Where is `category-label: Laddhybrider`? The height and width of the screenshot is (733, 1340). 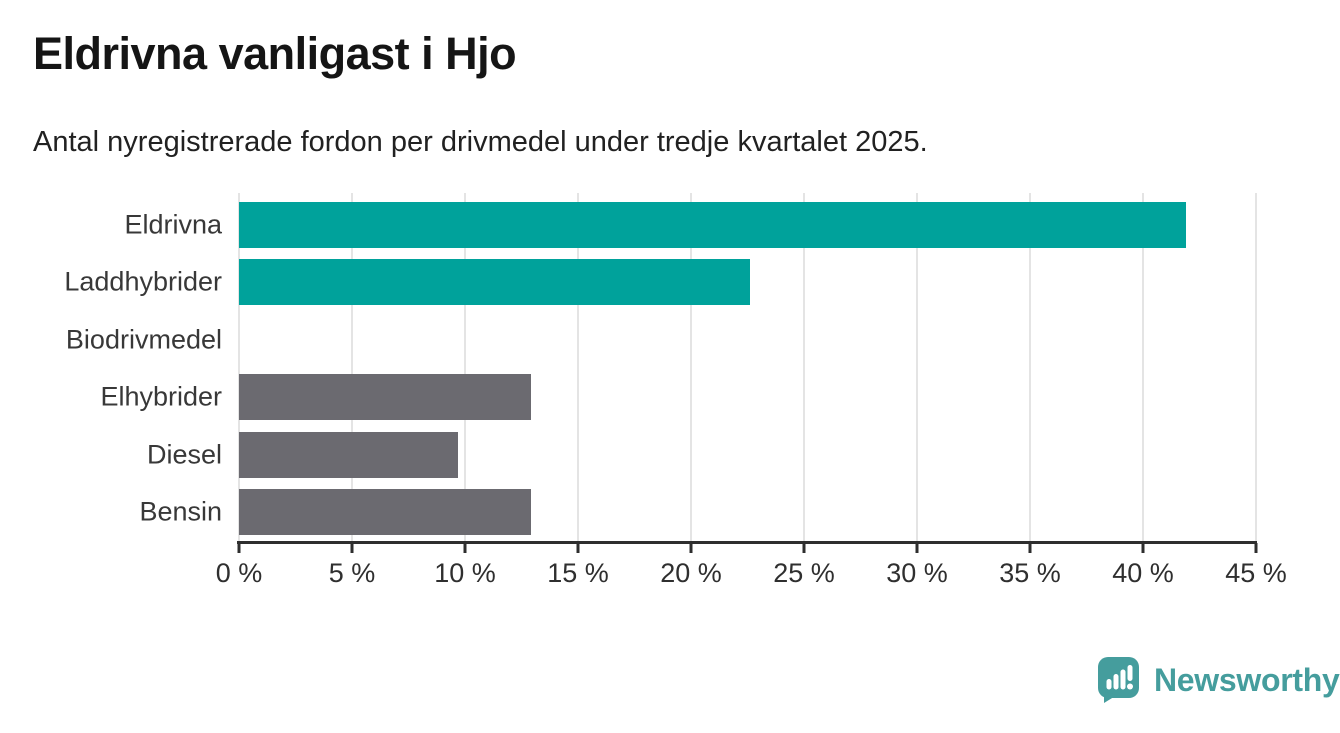
category-label: Laddhybrider is located at coordinates (143, 281).